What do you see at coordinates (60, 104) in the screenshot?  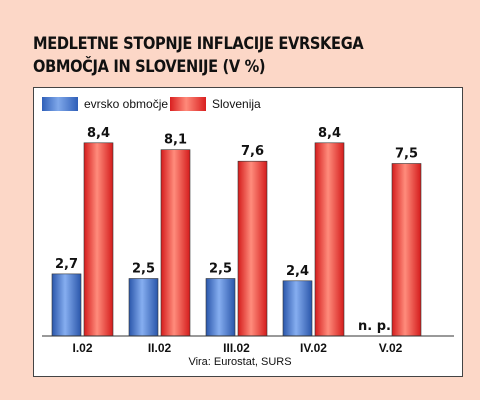 I see `legend-swatch-euro-area` at bounding box center [60, 104].